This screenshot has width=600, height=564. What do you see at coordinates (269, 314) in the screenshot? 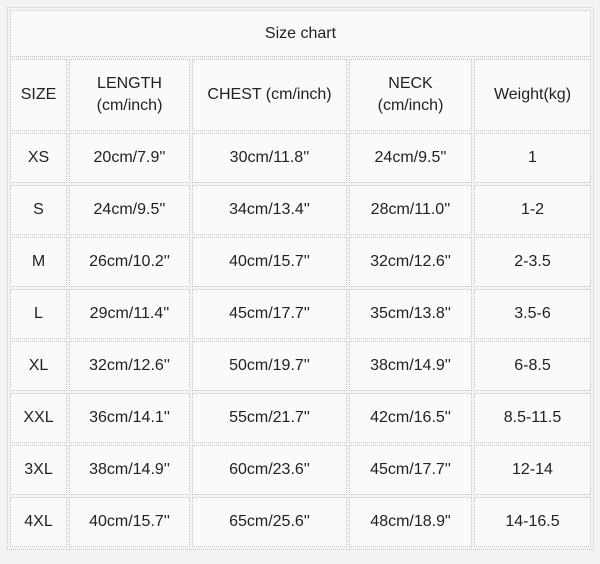
I see `cell-chest: 45cm/17.7''` at bounding box center [269, 314].